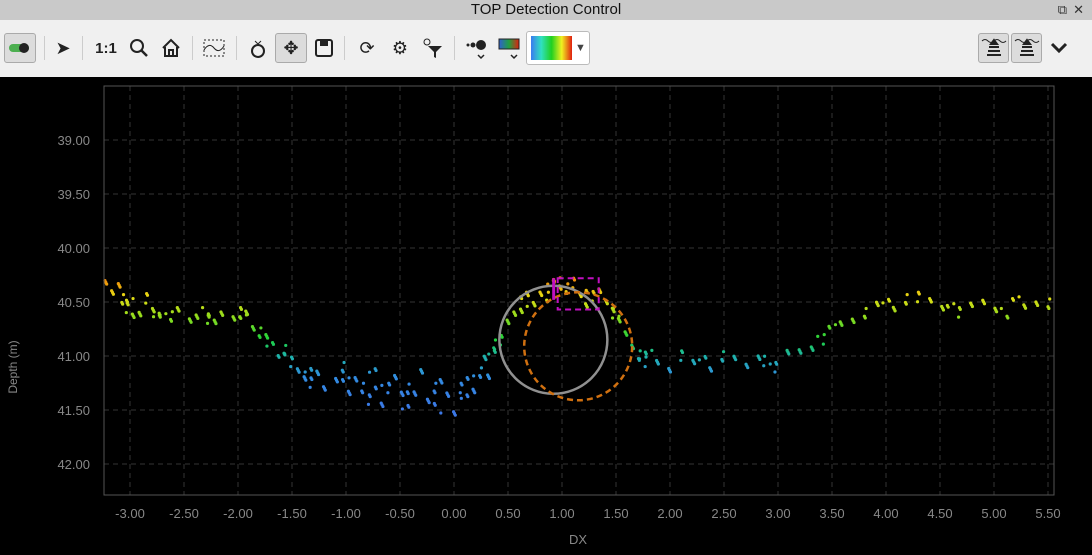  What do you see at coordinates (669, 513) in the screenshot?
I see `x-tick-label: 2.00` at bounding box center [669, 513].